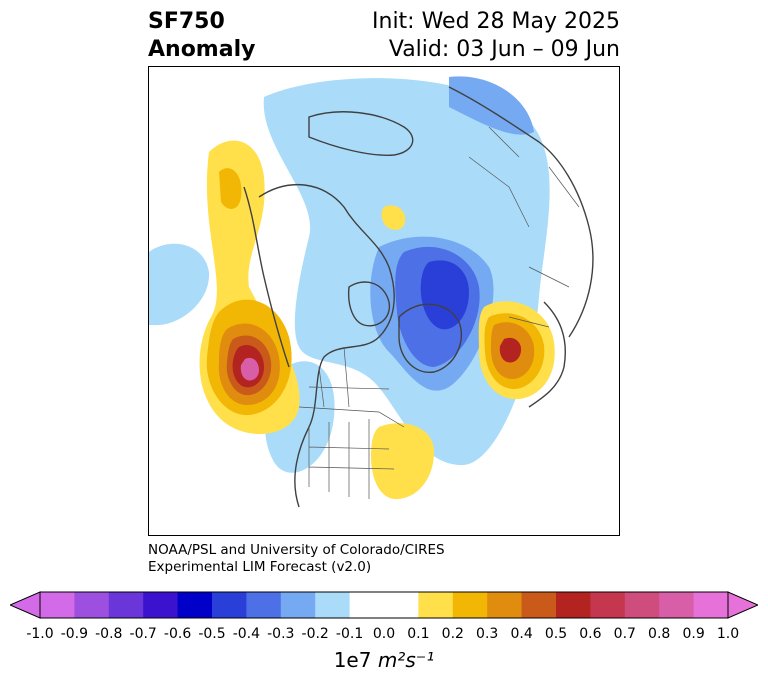  Describe the element at coordinates (491, 105) in the screenshot. I see `negative-anomaly-scandinavia` at that location.